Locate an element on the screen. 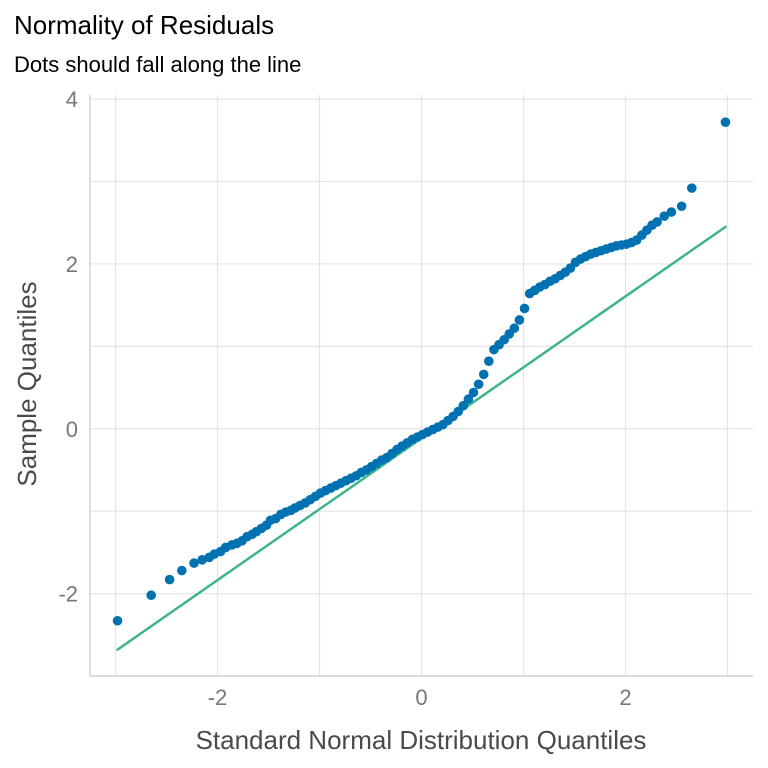 Image resolution: width=768 pixels, height=768 pixels. y-tick-label: 4 is located at coordinates (72, 99).